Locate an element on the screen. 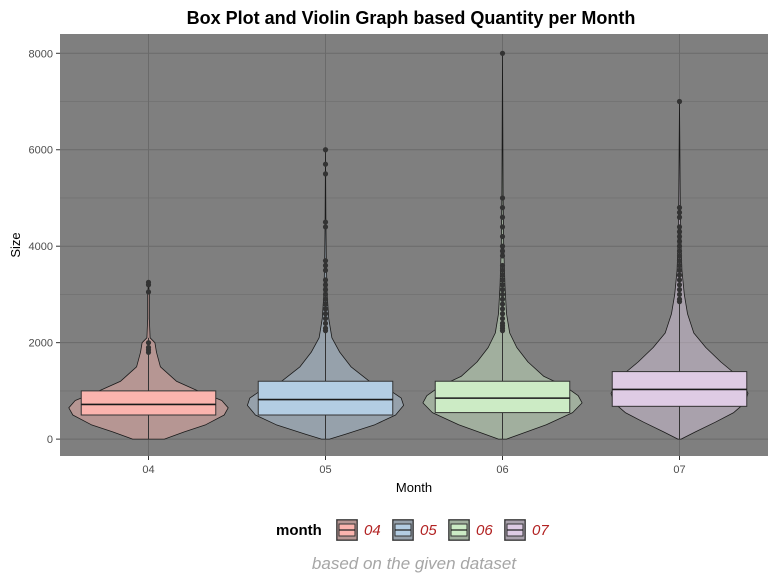 The width and height of the screenshot is (775, 581). y-tick-label: 4000 is located at coordinates (41, 247).